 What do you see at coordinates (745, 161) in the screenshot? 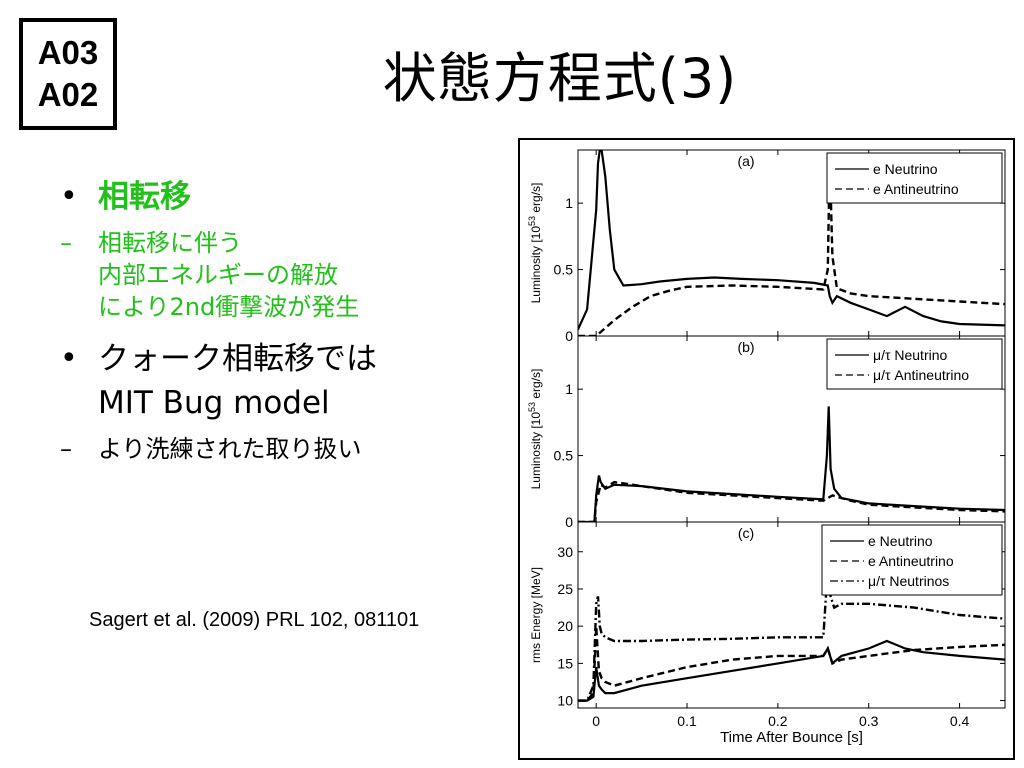
I see `panel-label: (a)` at bounding box center [745, 161].